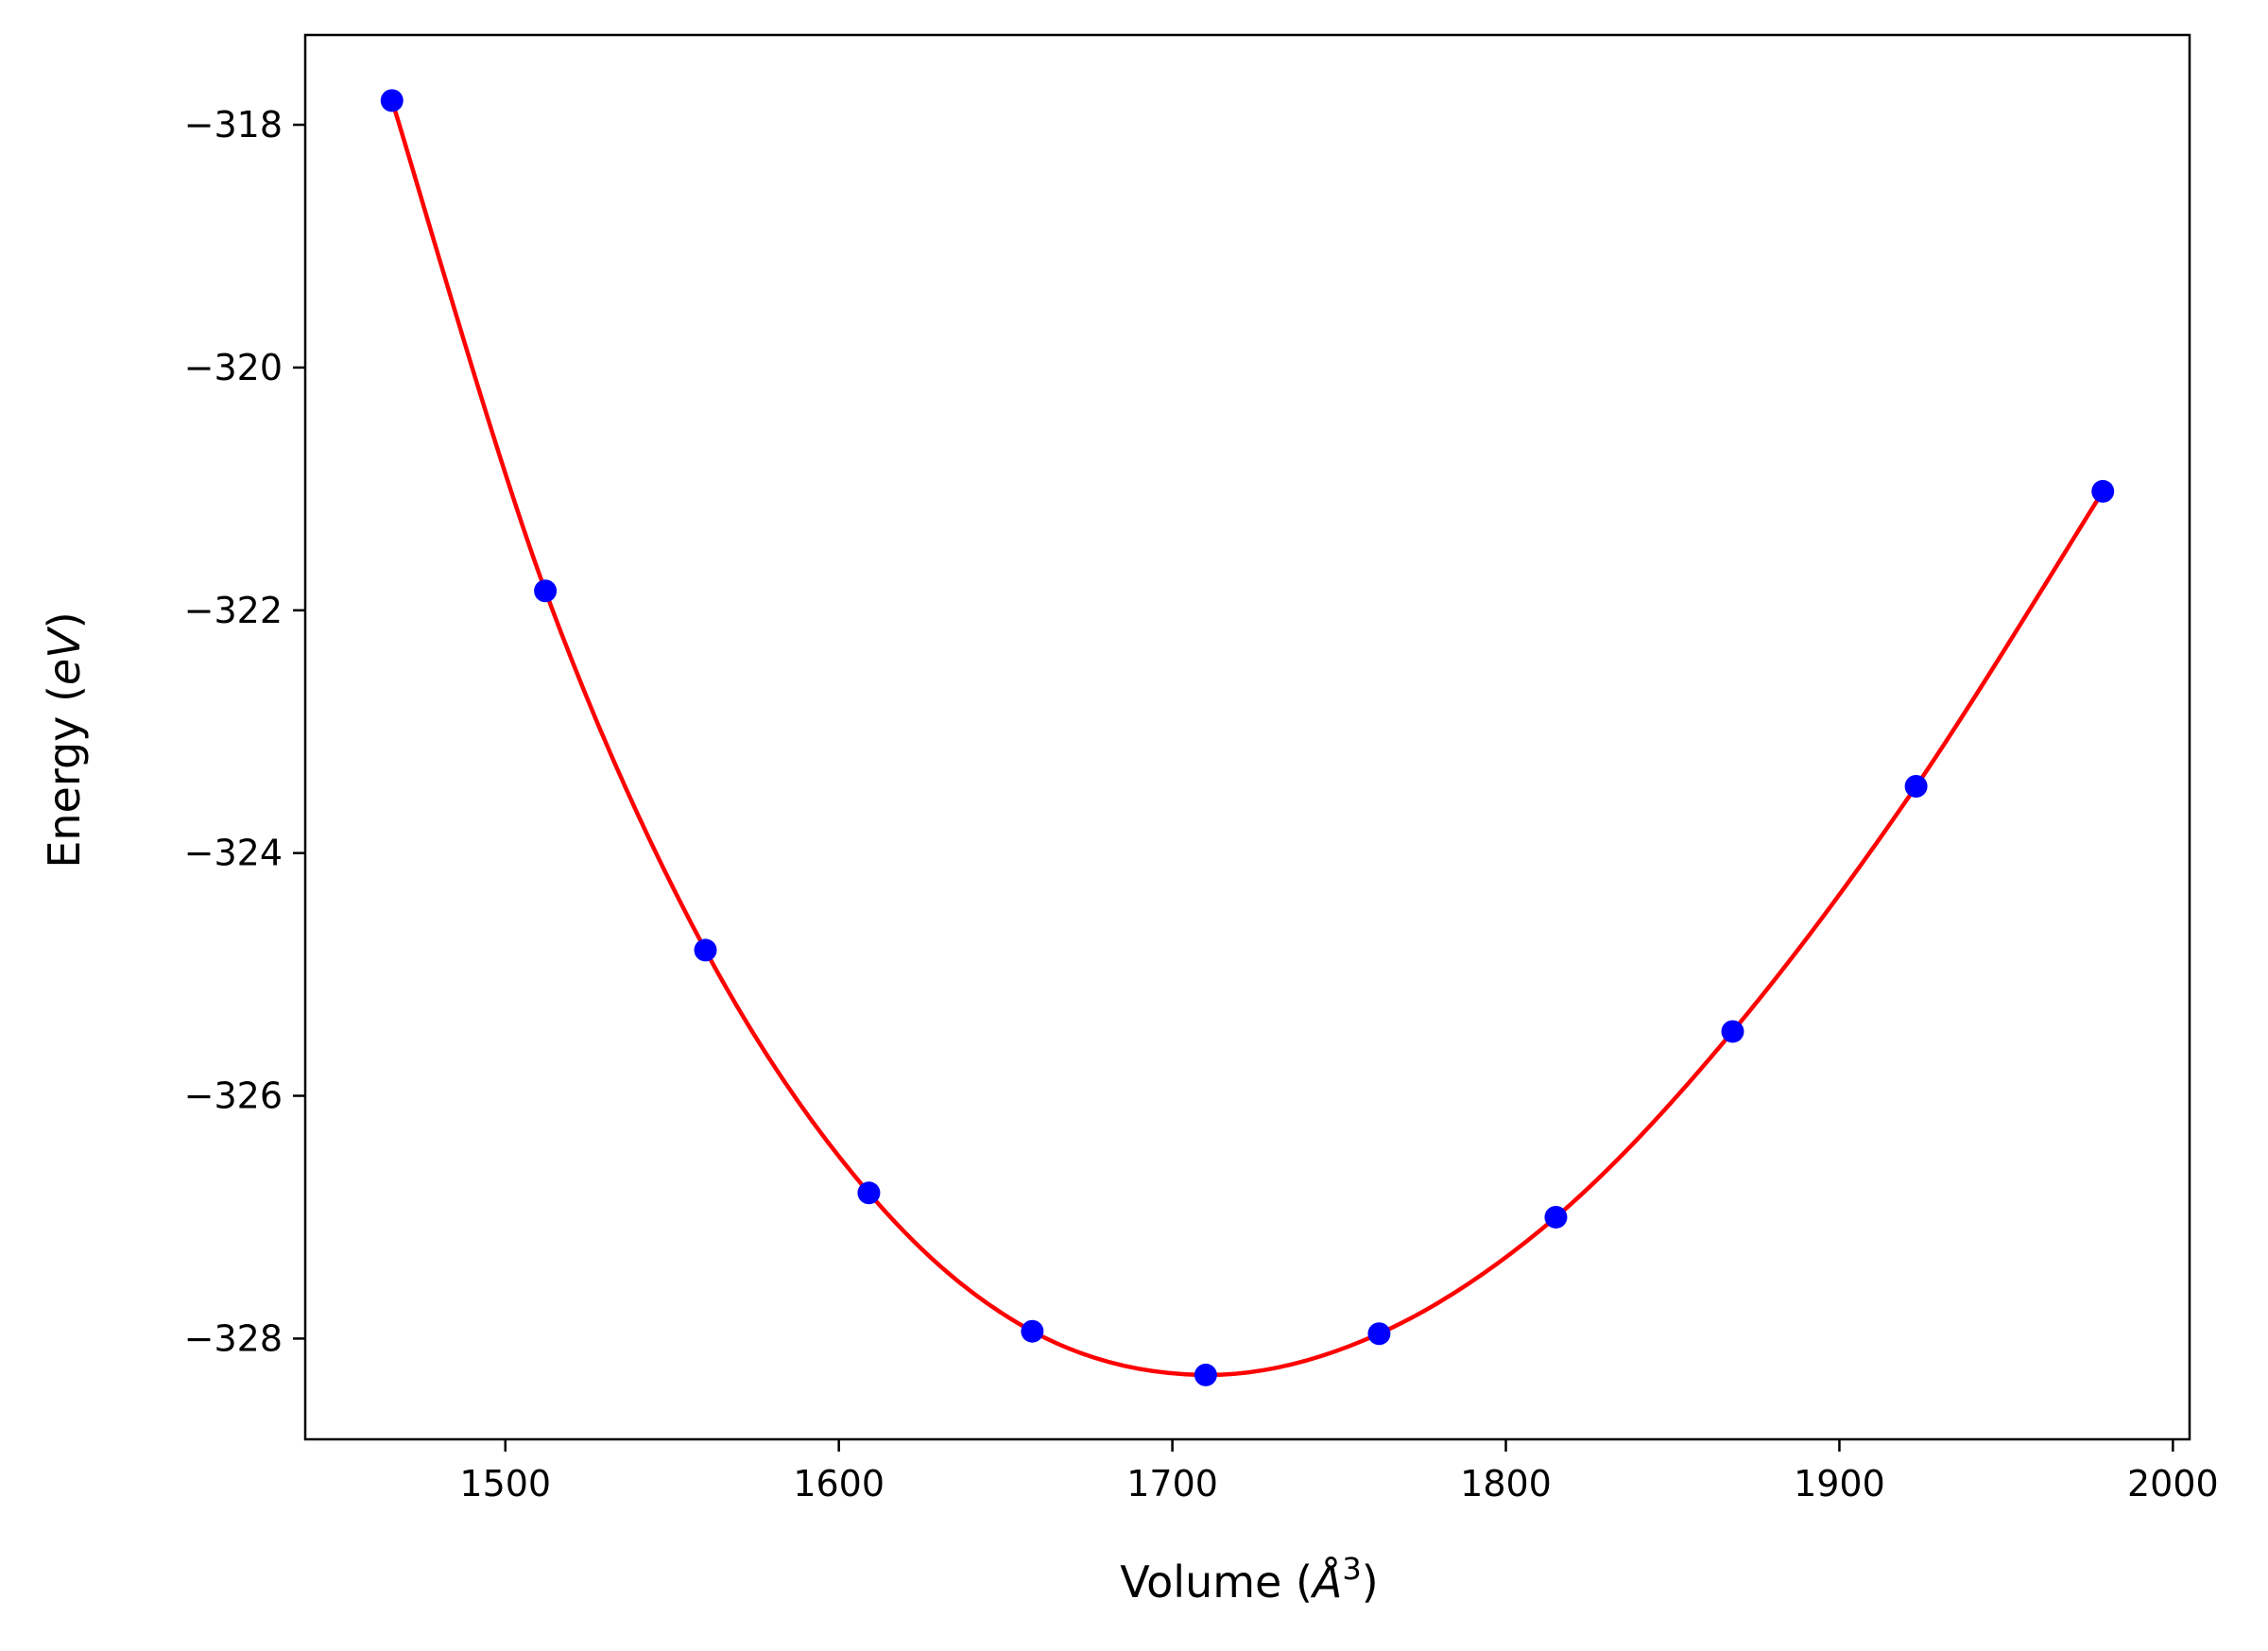 This screenshot has width=2268, height=1651. Describe the element at coordinates (233, 125) in the screenshot. I see `y-tick-label: −318` at that location.